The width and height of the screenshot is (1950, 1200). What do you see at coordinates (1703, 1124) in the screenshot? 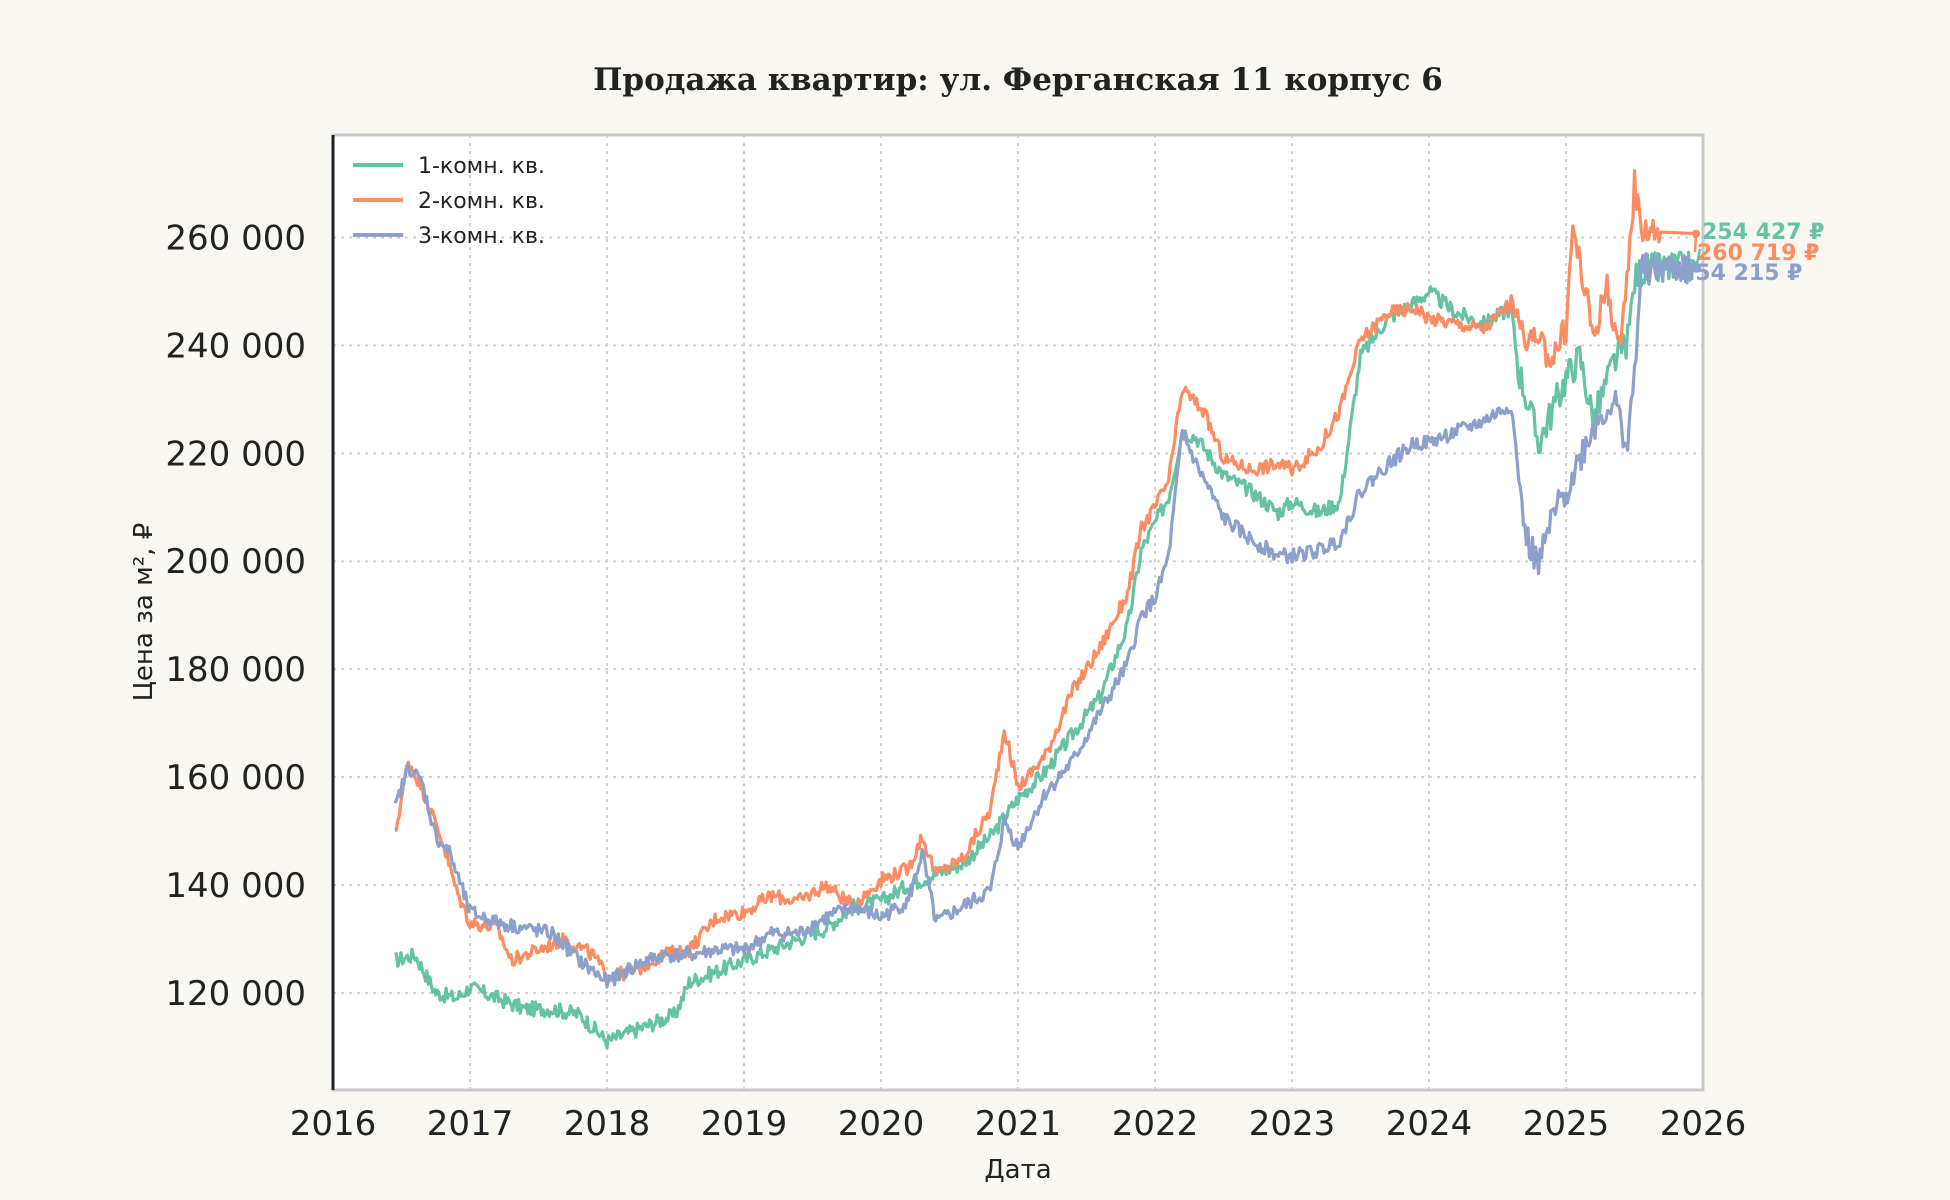
I see `x-tick-label: 2026` at bounding box center [1703, 1124].